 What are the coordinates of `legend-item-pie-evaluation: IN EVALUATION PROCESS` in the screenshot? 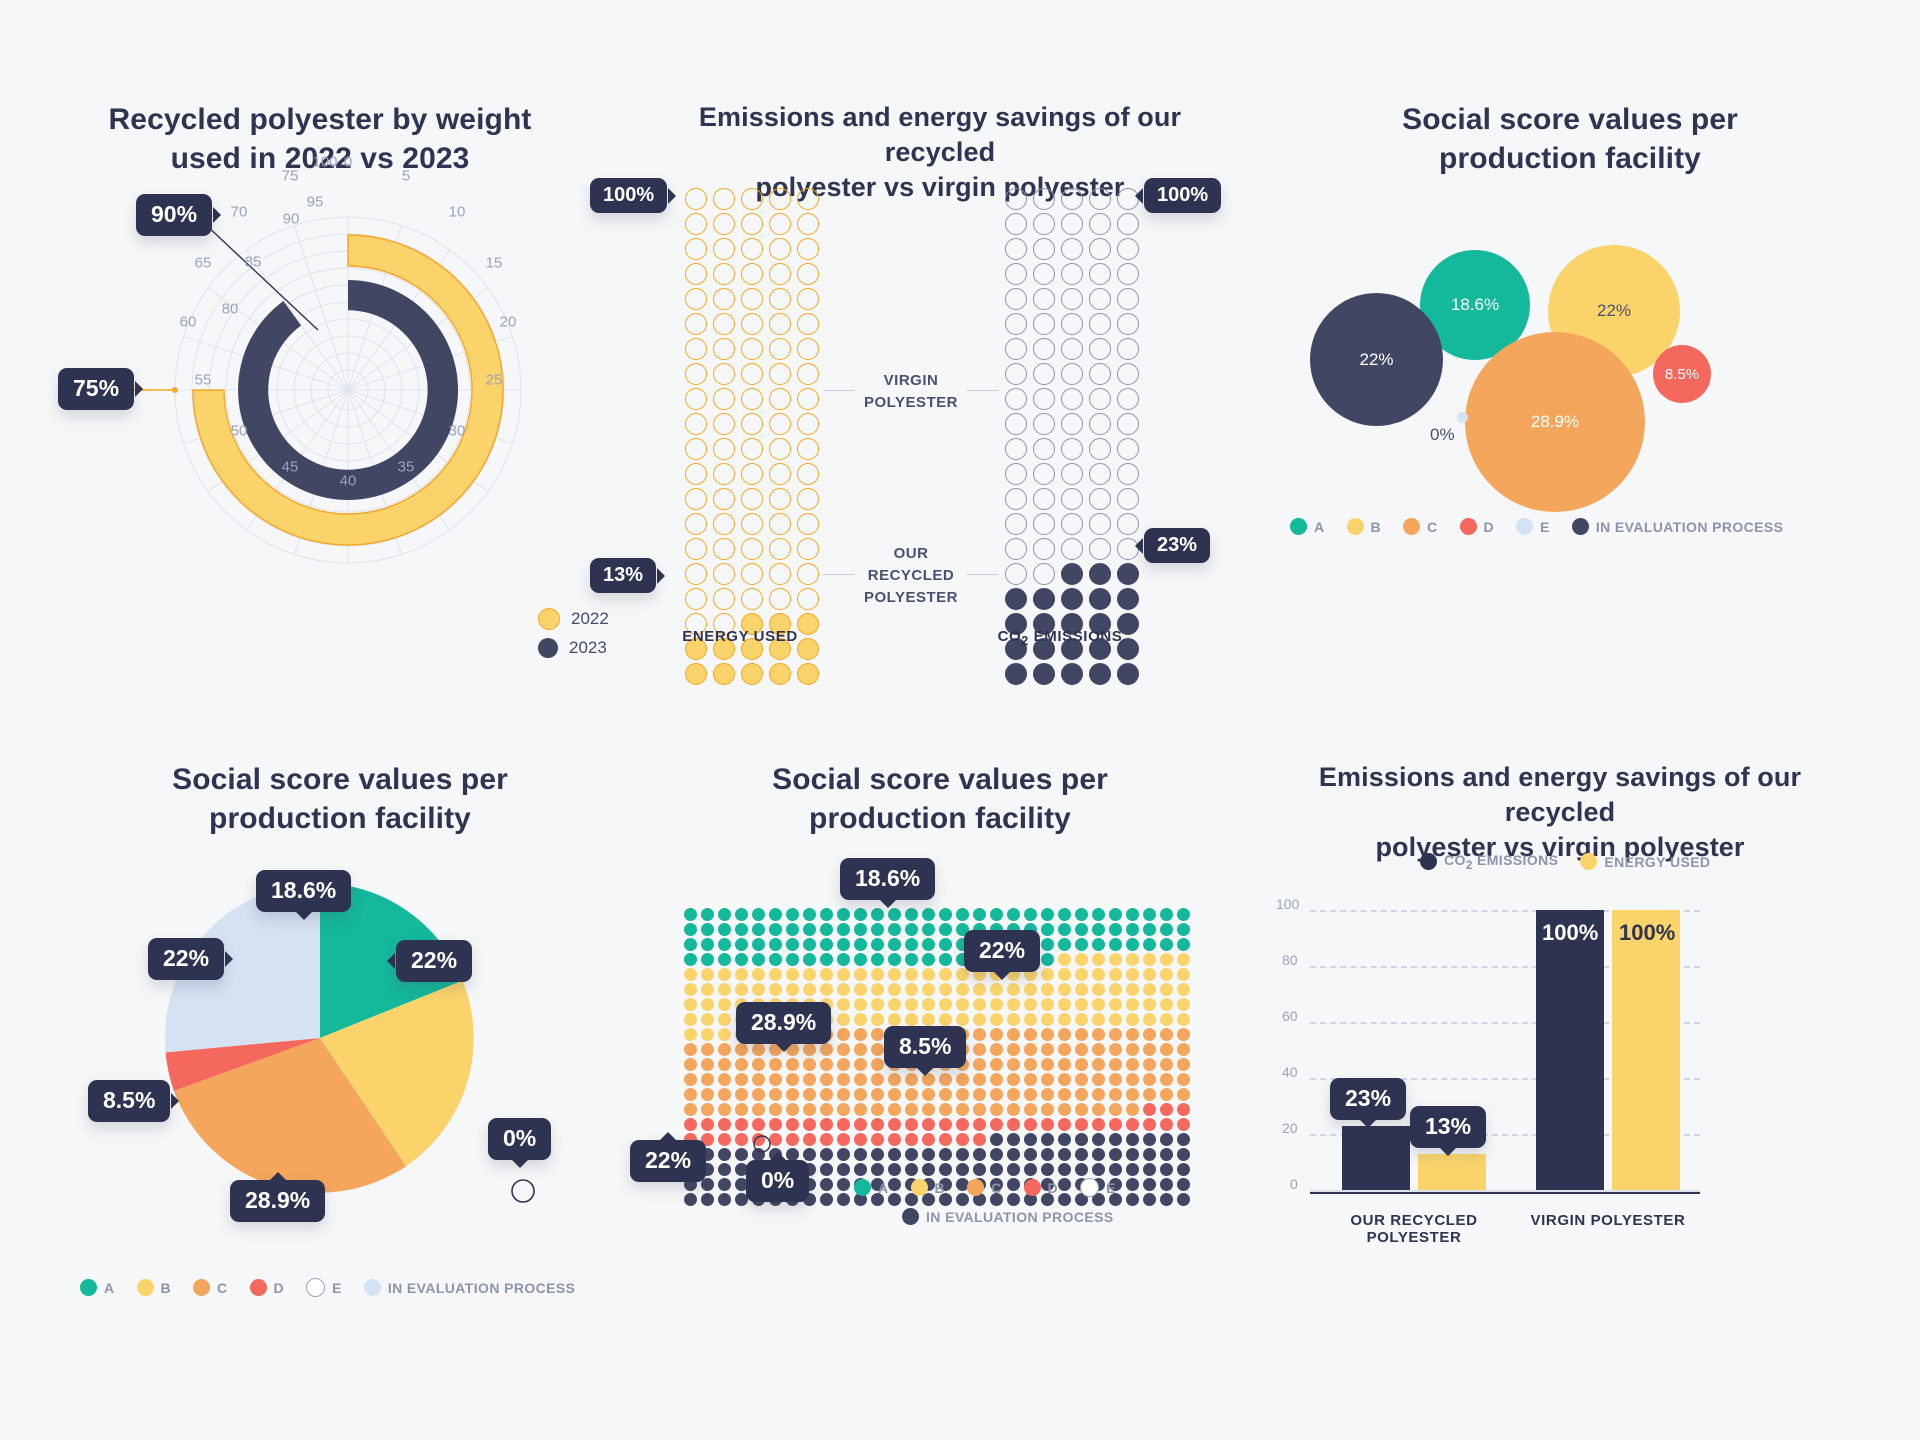 It's located at (469, 1287).